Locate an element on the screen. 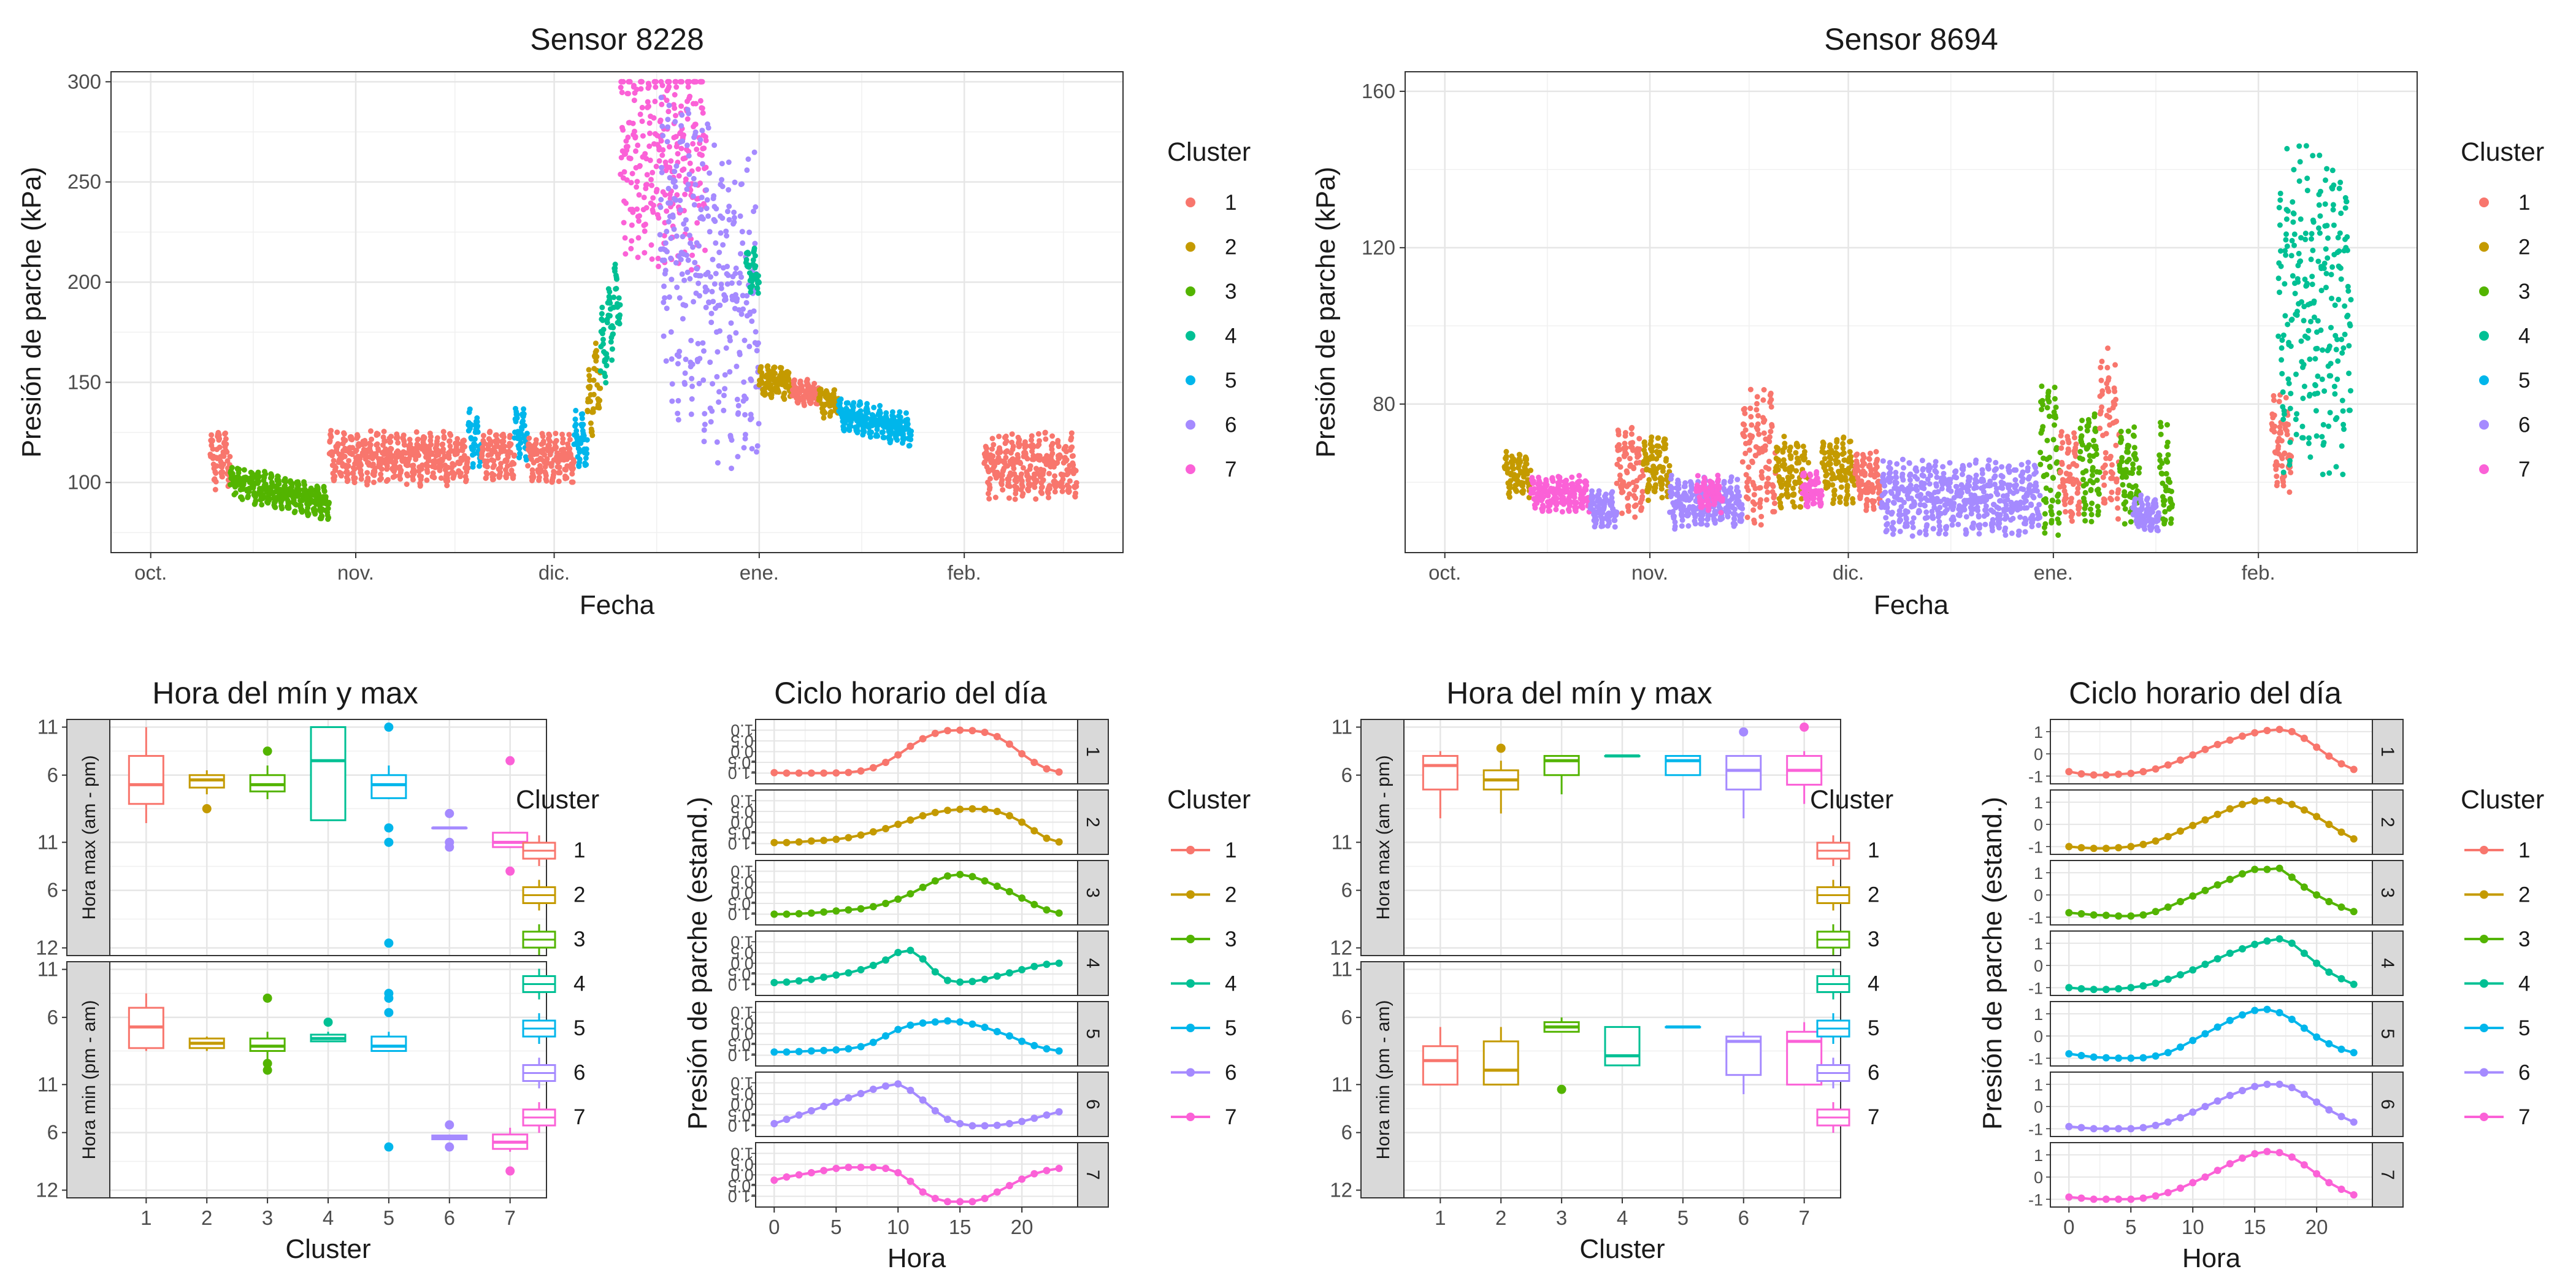 The height and width of the screenshot is (1288, 2576). x-tick-label: dic. is located at coordinates (554, 572).